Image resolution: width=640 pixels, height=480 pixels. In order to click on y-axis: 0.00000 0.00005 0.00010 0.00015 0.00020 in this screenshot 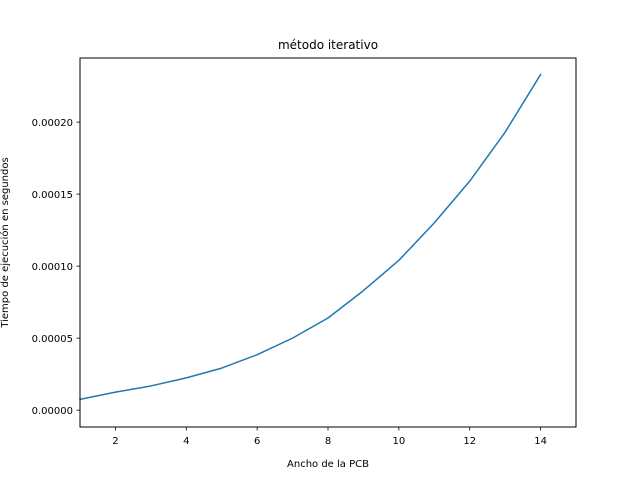, I will do `click(56, 267)`.